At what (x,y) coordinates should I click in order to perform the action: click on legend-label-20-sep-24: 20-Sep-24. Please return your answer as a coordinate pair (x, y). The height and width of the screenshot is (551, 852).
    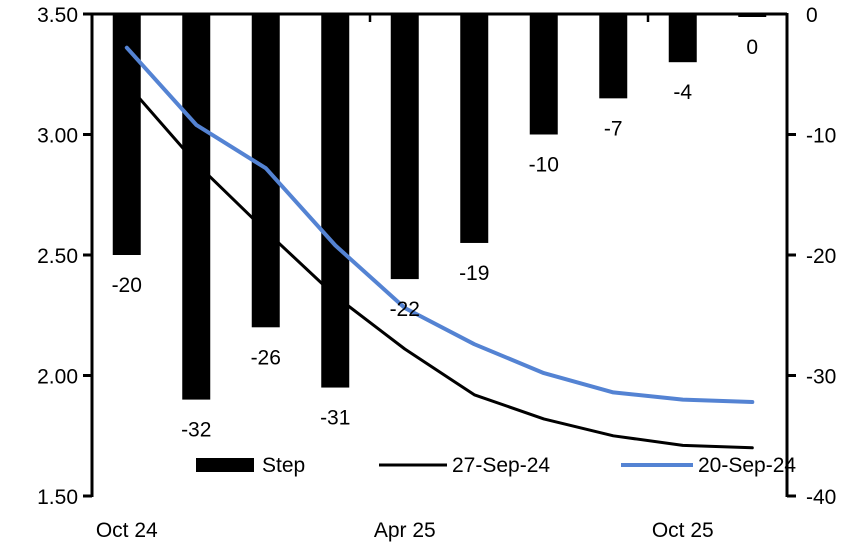
    Looking at the image, I should click on (747, 465).